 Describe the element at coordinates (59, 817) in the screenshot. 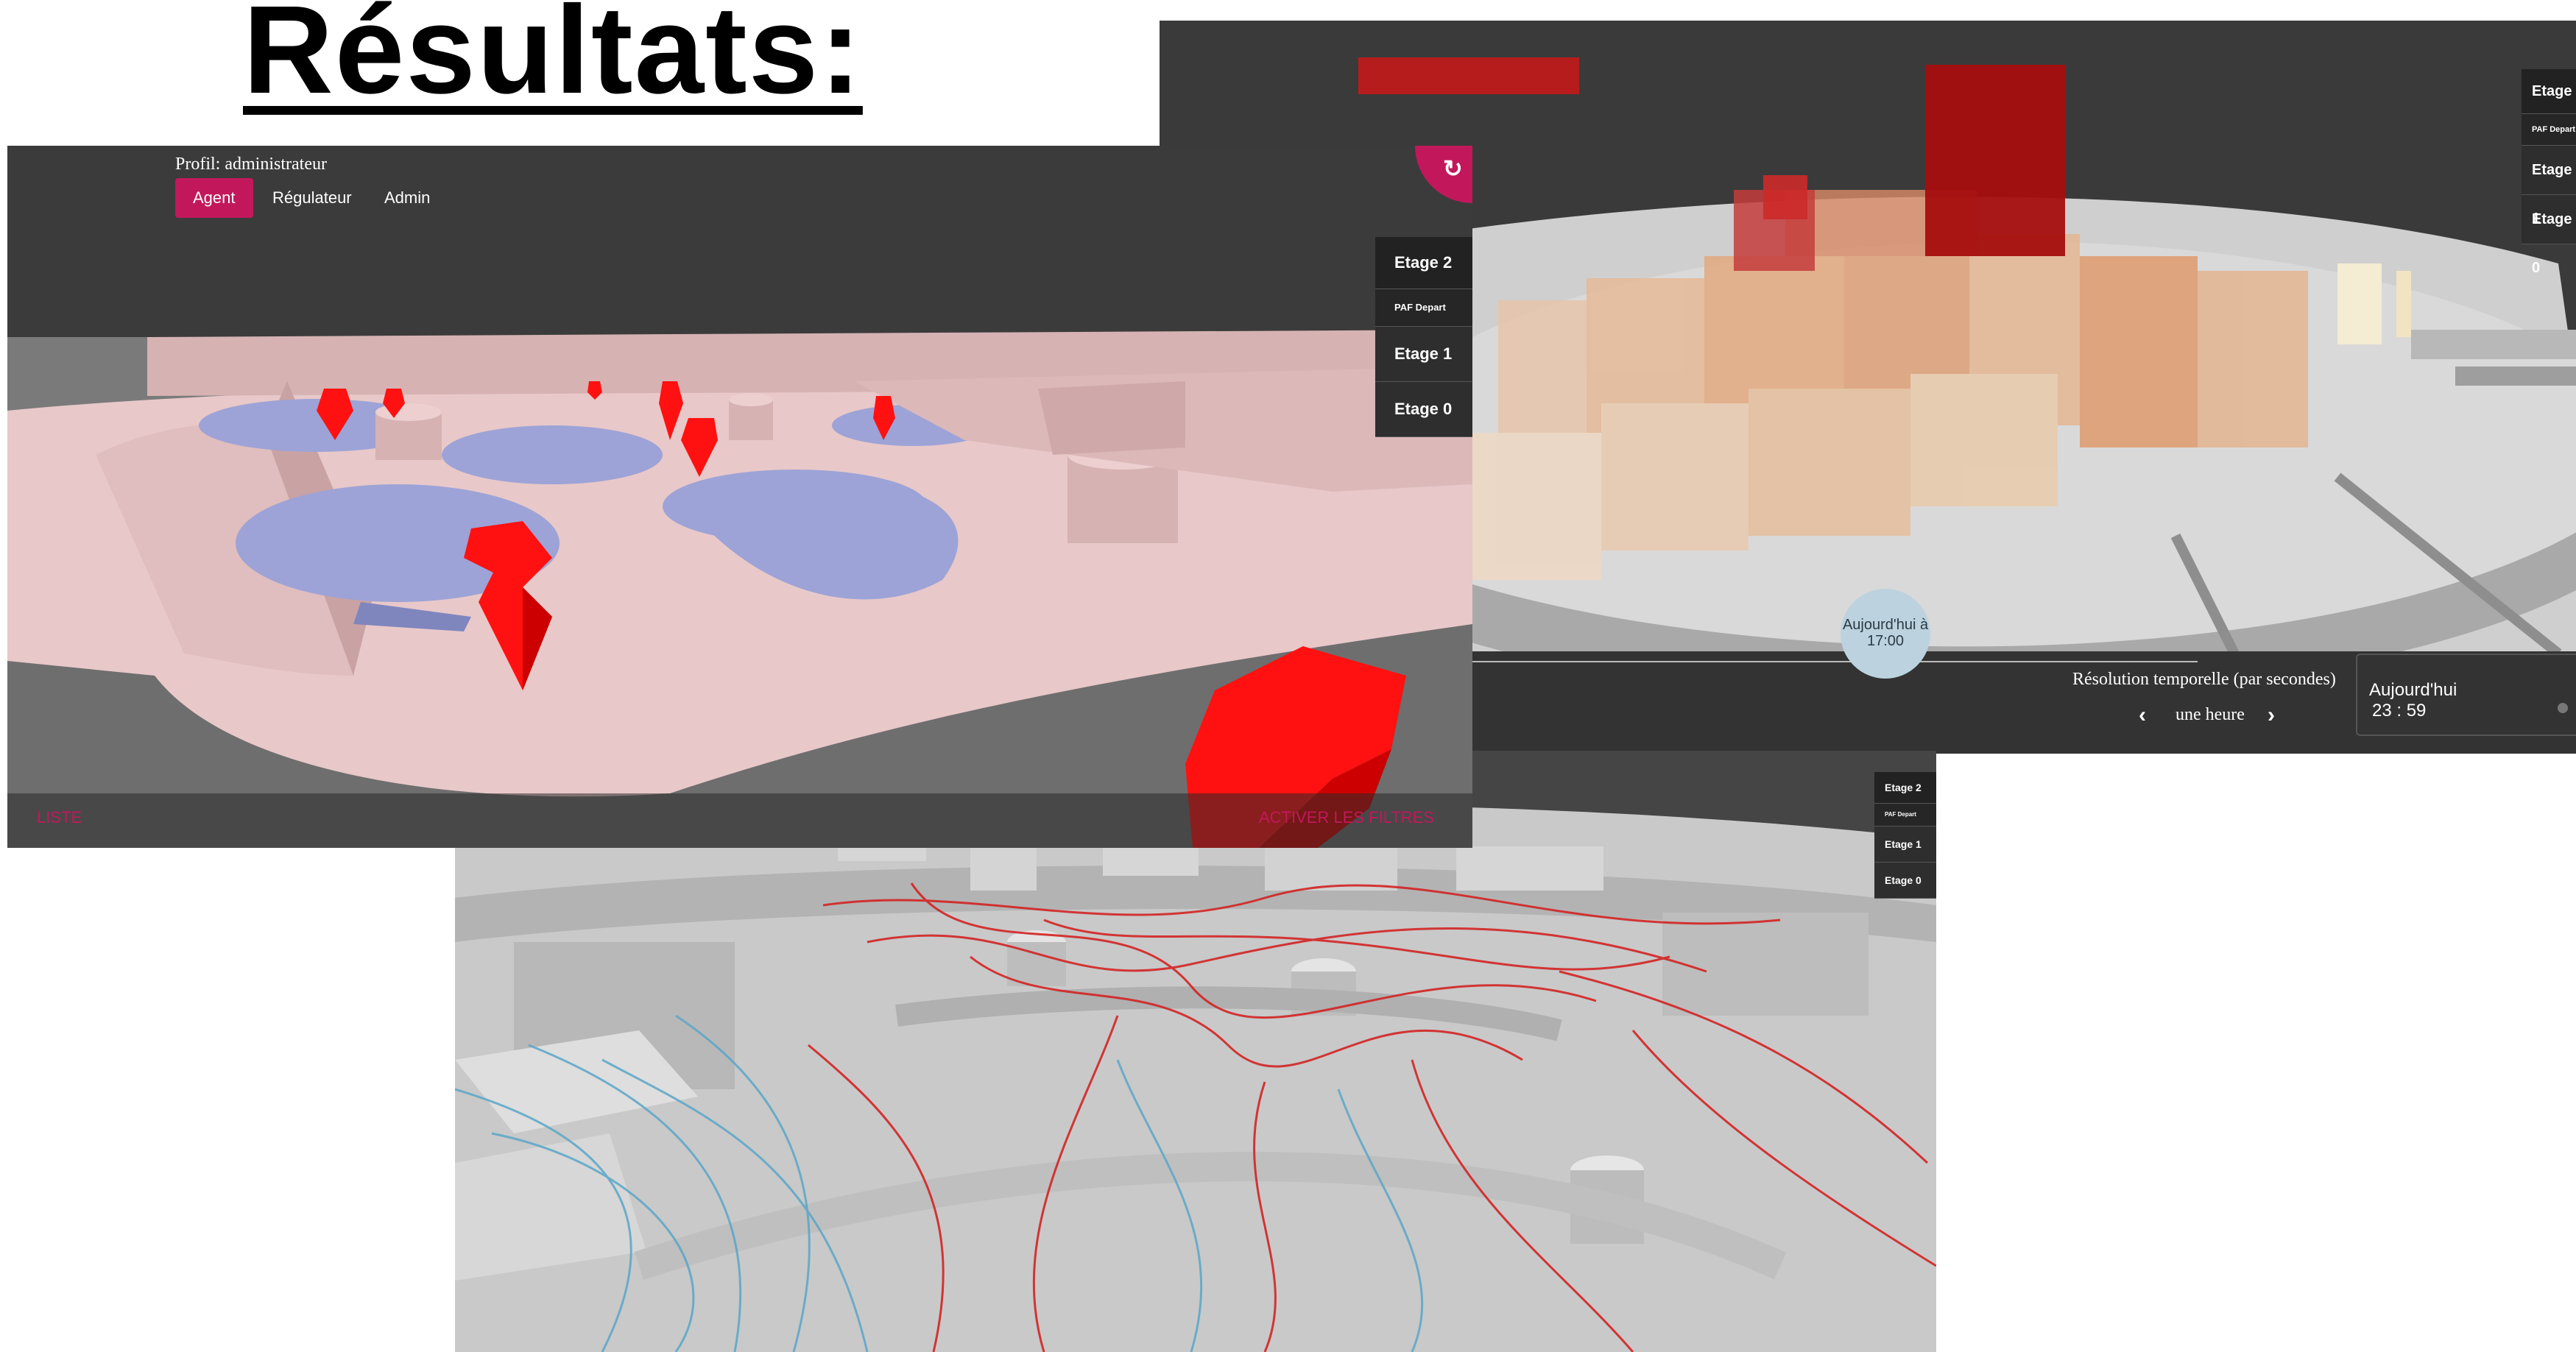

I see `list-button: LISTE` at that location.